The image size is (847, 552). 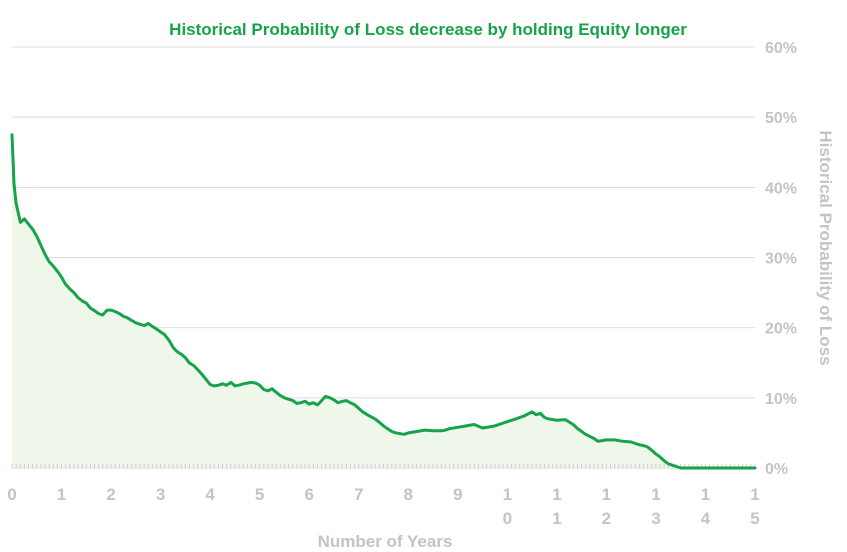 What do you see at coordinates (825, 247) in the screenshot?
I see `y-axis-label: Historical Probability of Loss` at bounding box center [825, 247].